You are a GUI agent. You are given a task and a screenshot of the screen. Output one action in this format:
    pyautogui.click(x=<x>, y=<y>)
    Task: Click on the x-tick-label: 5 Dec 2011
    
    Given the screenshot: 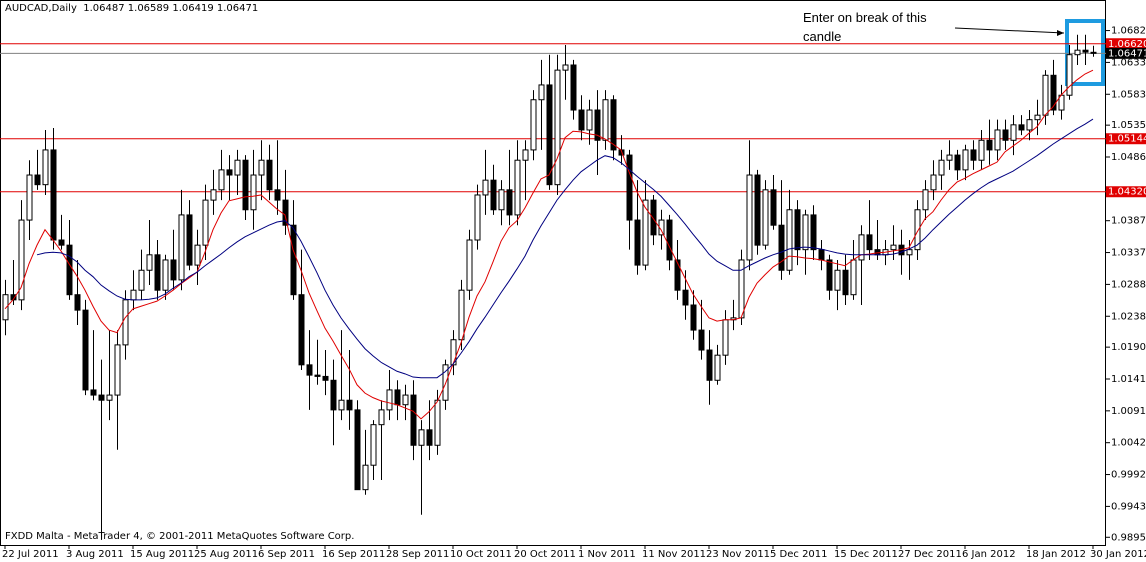 What is the action you would take?
    pyautogui.click(x=799, y=554)
    